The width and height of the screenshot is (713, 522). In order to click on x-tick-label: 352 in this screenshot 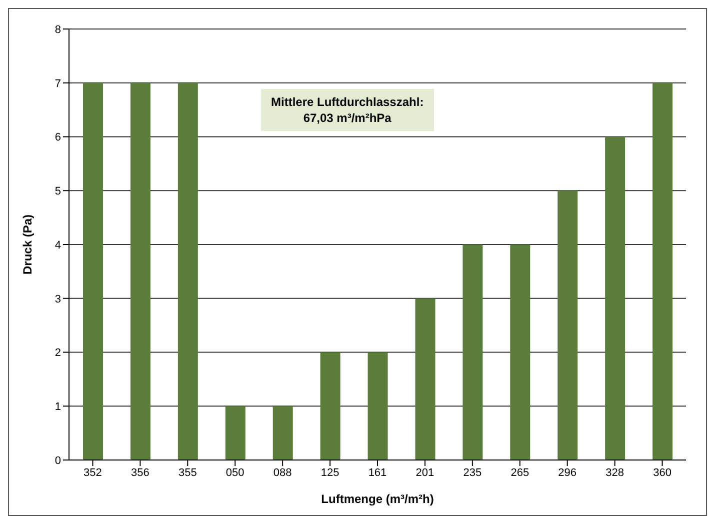, I will do `click(93, 472)`.